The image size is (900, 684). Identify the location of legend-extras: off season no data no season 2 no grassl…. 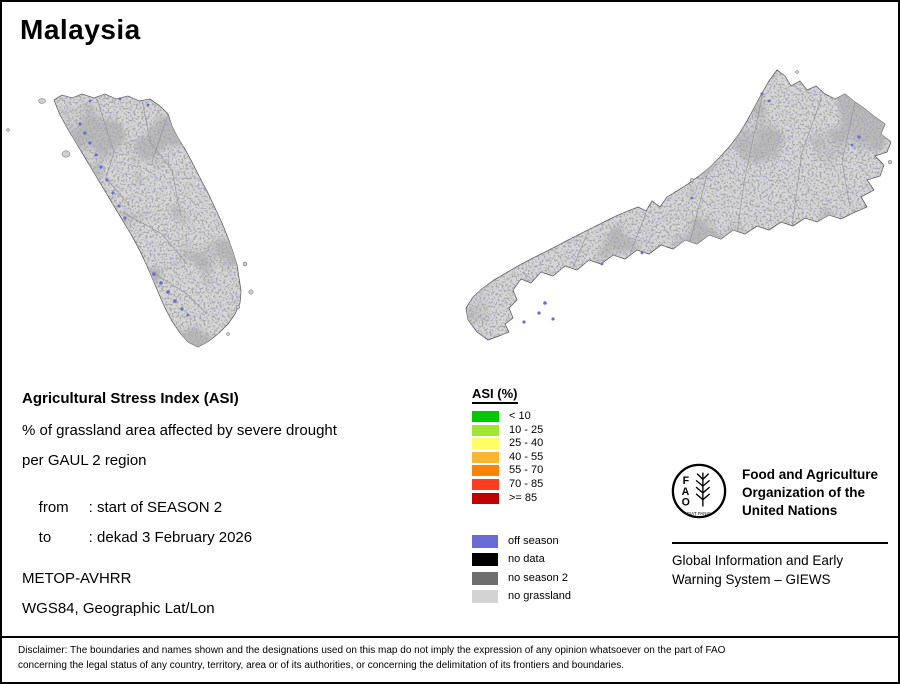
(521, 569).